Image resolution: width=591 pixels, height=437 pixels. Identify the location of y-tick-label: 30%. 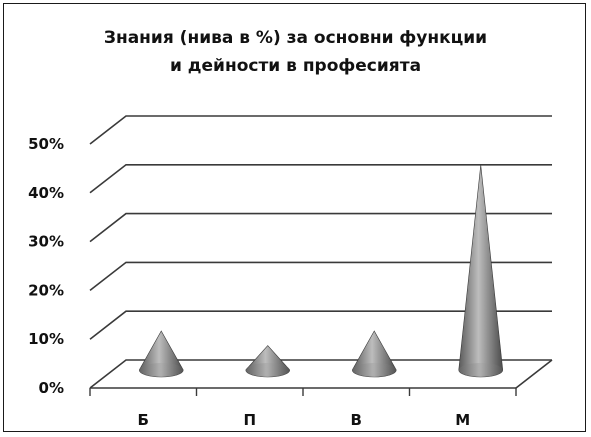
(46, 242).